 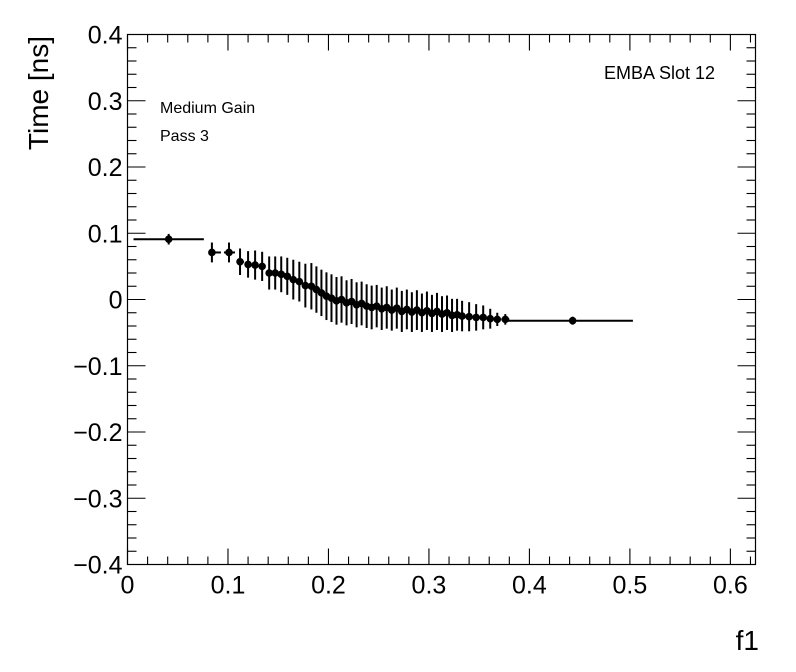 I want to click on annotation-gain: Medium Gain, so click(x=207, y=108).